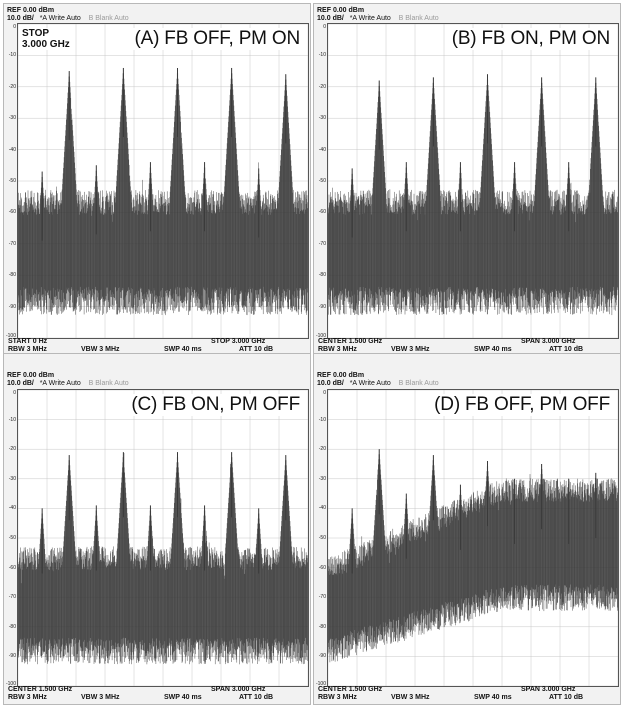 Image resolution: width=623 pixels, height=706 pixels. Describe the element at coordinates (217, 39) in the screenshot. I see `panel-title: (A) FB OFF, PM ON` at that location.